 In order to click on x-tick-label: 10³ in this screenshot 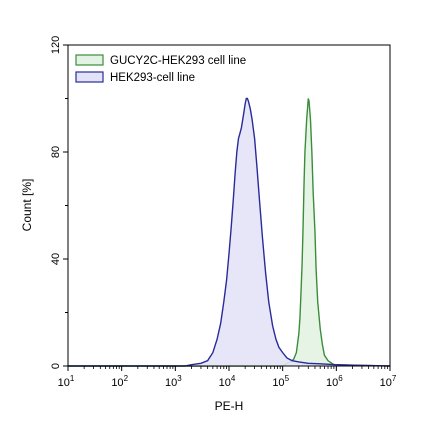, I will do `click(173, 381)`.